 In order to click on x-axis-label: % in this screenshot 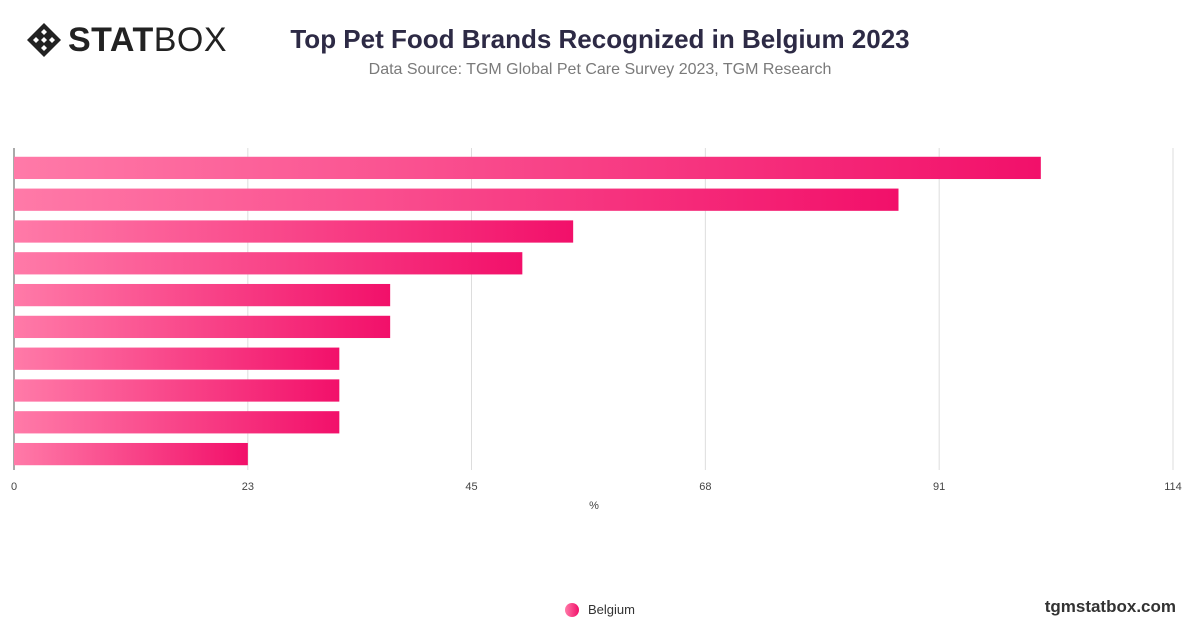, I will do `click(594, 506)`.